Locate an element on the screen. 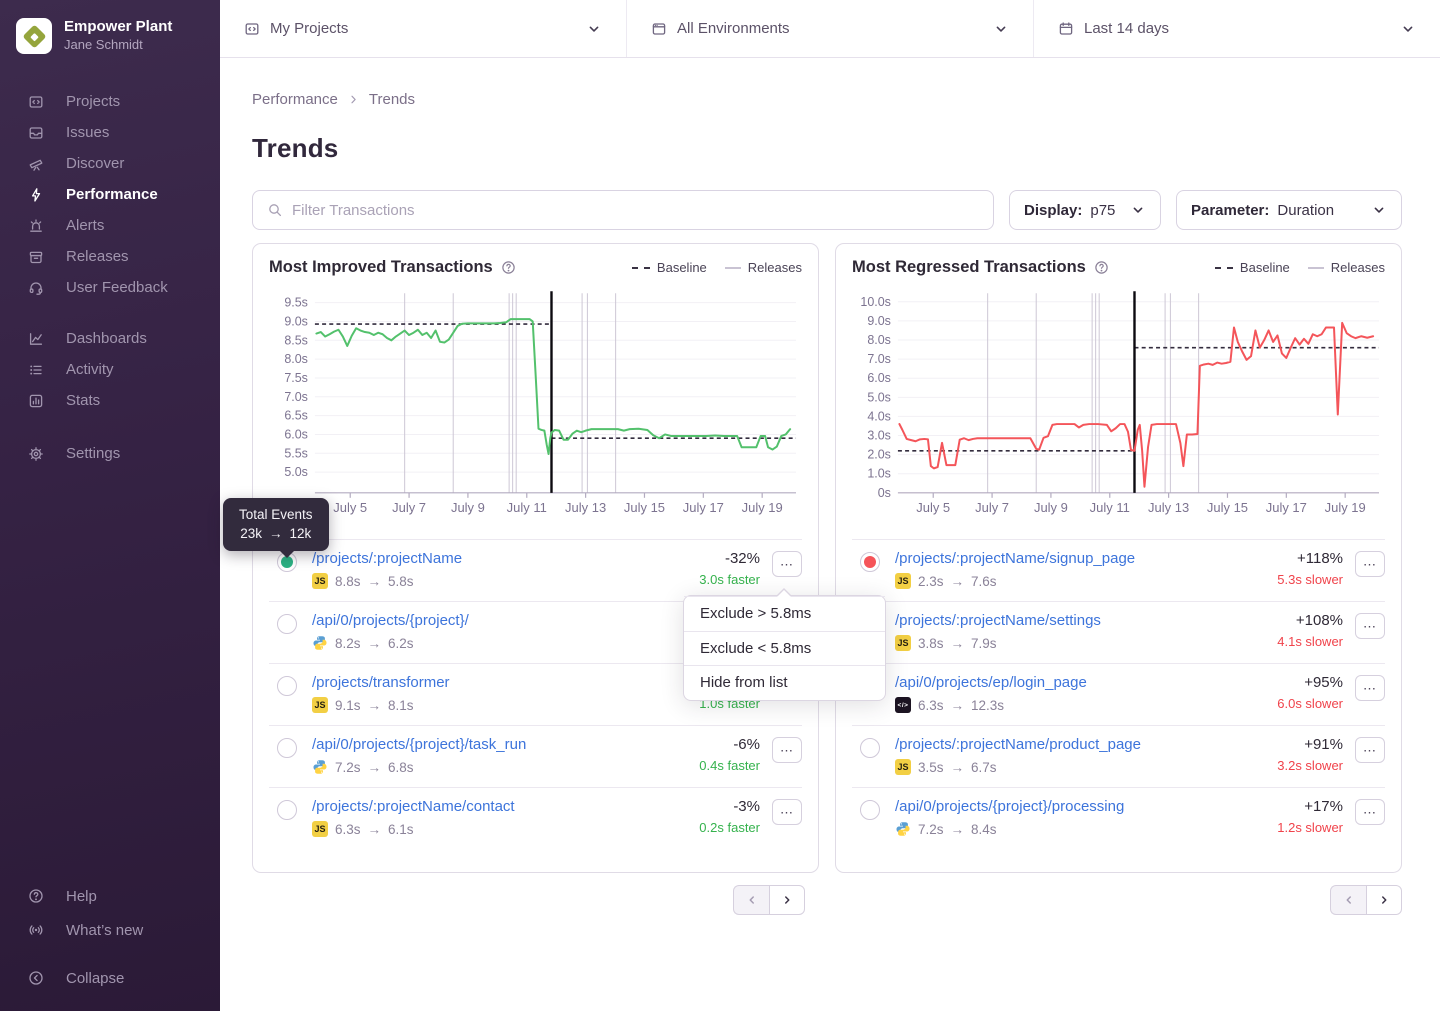 The image size is (1440, 1011). sidebar-item-help: Help is located at coordinates (110, 896).